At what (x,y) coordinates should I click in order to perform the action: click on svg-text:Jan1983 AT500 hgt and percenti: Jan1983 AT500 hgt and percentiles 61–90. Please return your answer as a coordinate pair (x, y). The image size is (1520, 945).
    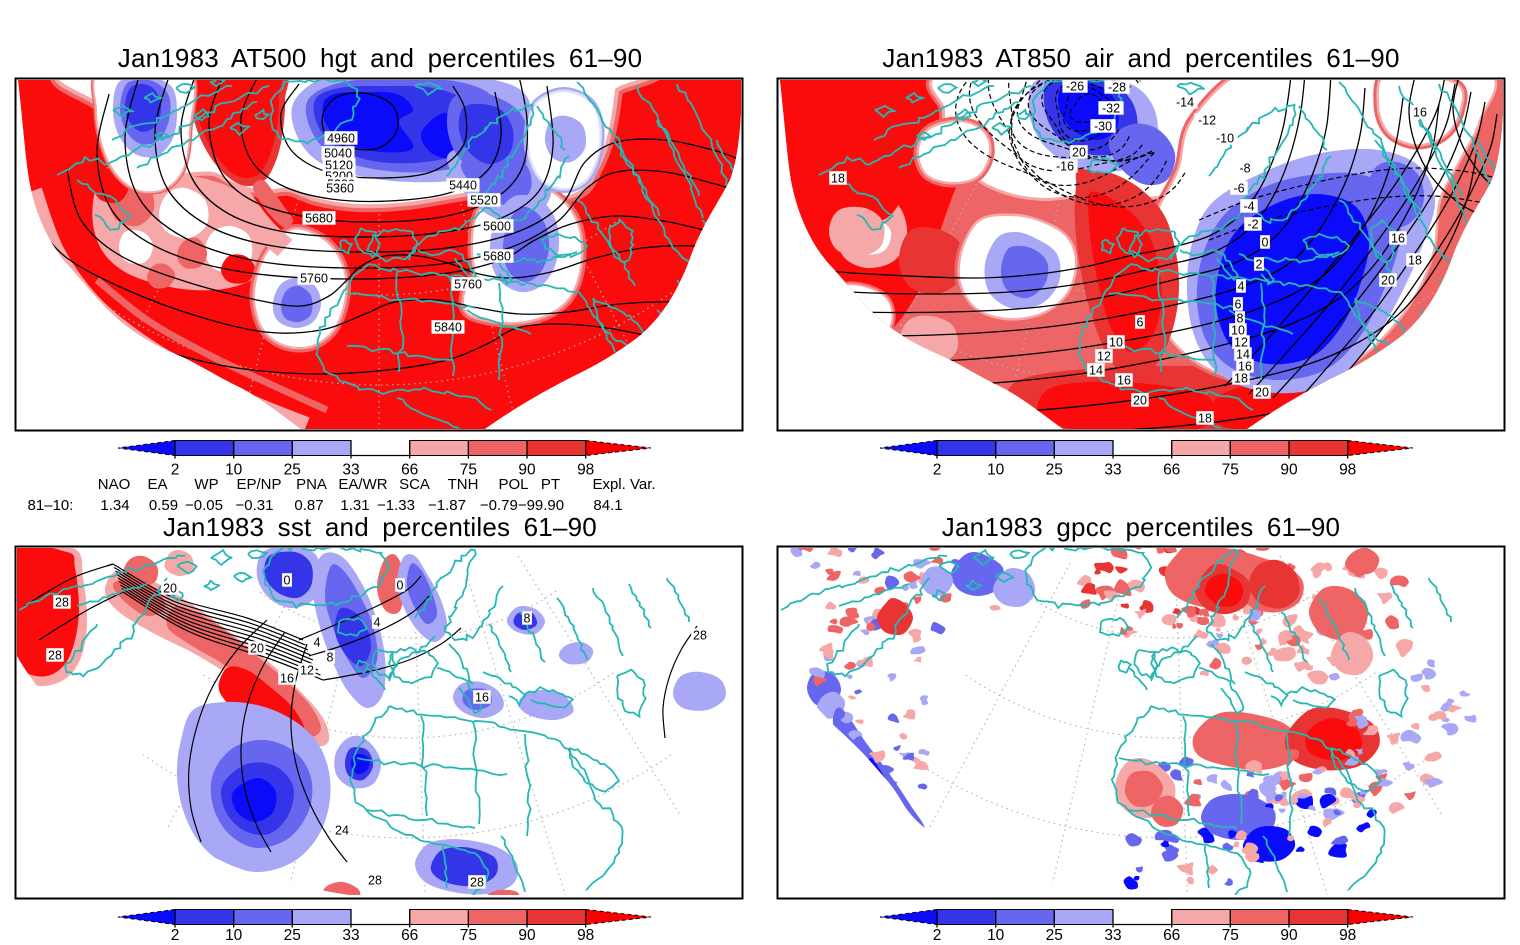
    Looking at the image, I should click on (380, 58).